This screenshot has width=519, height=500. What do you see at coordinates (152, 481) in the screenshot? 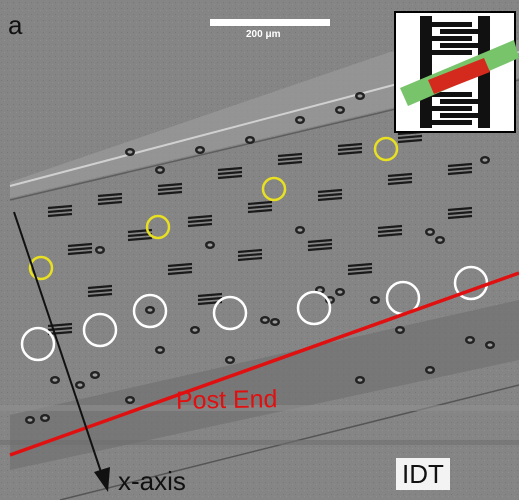
I see `x-axis-label: x-axis` at bounding box center [152, 481].